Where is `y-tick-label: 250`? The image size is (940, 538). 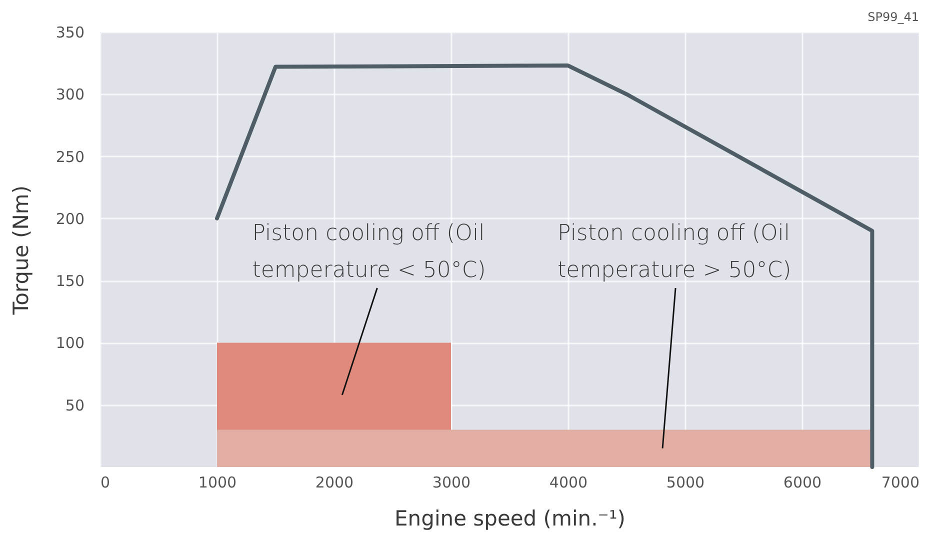 y-tick-label: 250 is located at coordinates (70, 157).